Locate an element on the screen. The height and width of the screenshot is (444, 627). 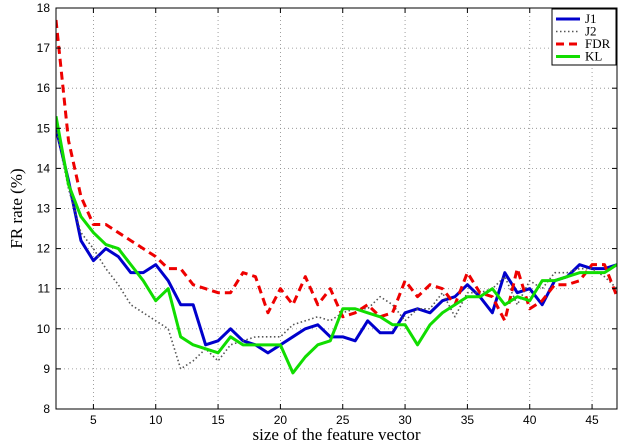
x-tick-label: 10 is located at coordinates (156, 420).